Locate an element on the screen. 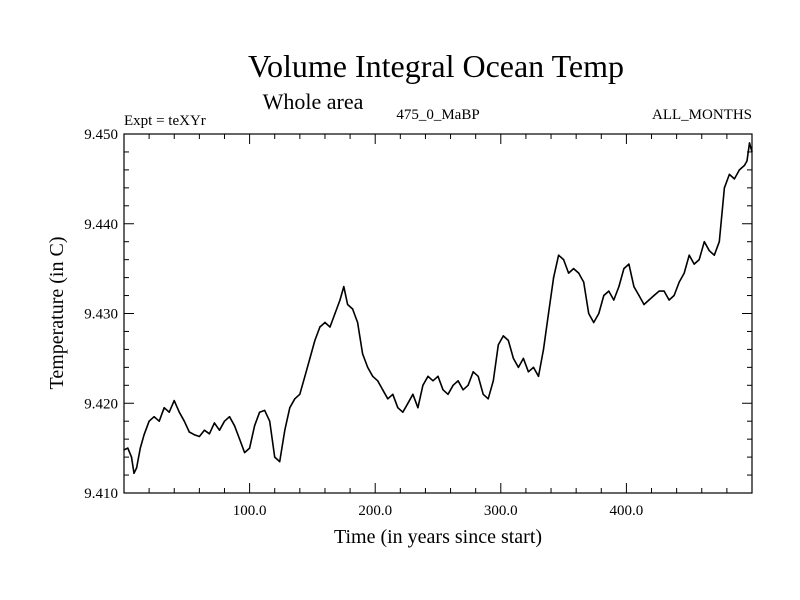  annotation-center: 475_0_MaBP is located at coordinates (437, 115).